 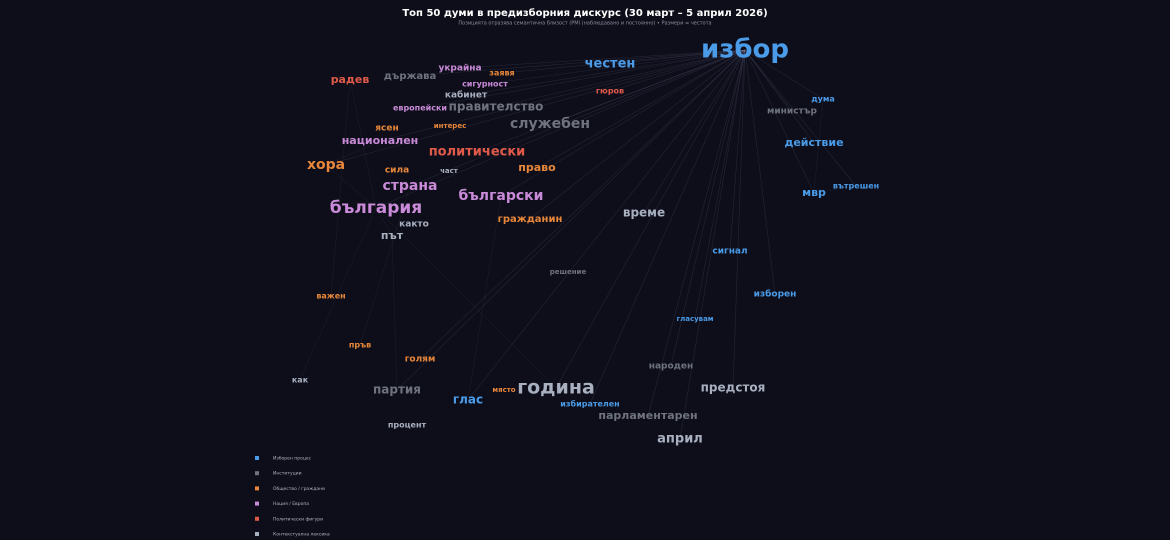 I want to click on node-label: българия, so click(x=376, y=208).